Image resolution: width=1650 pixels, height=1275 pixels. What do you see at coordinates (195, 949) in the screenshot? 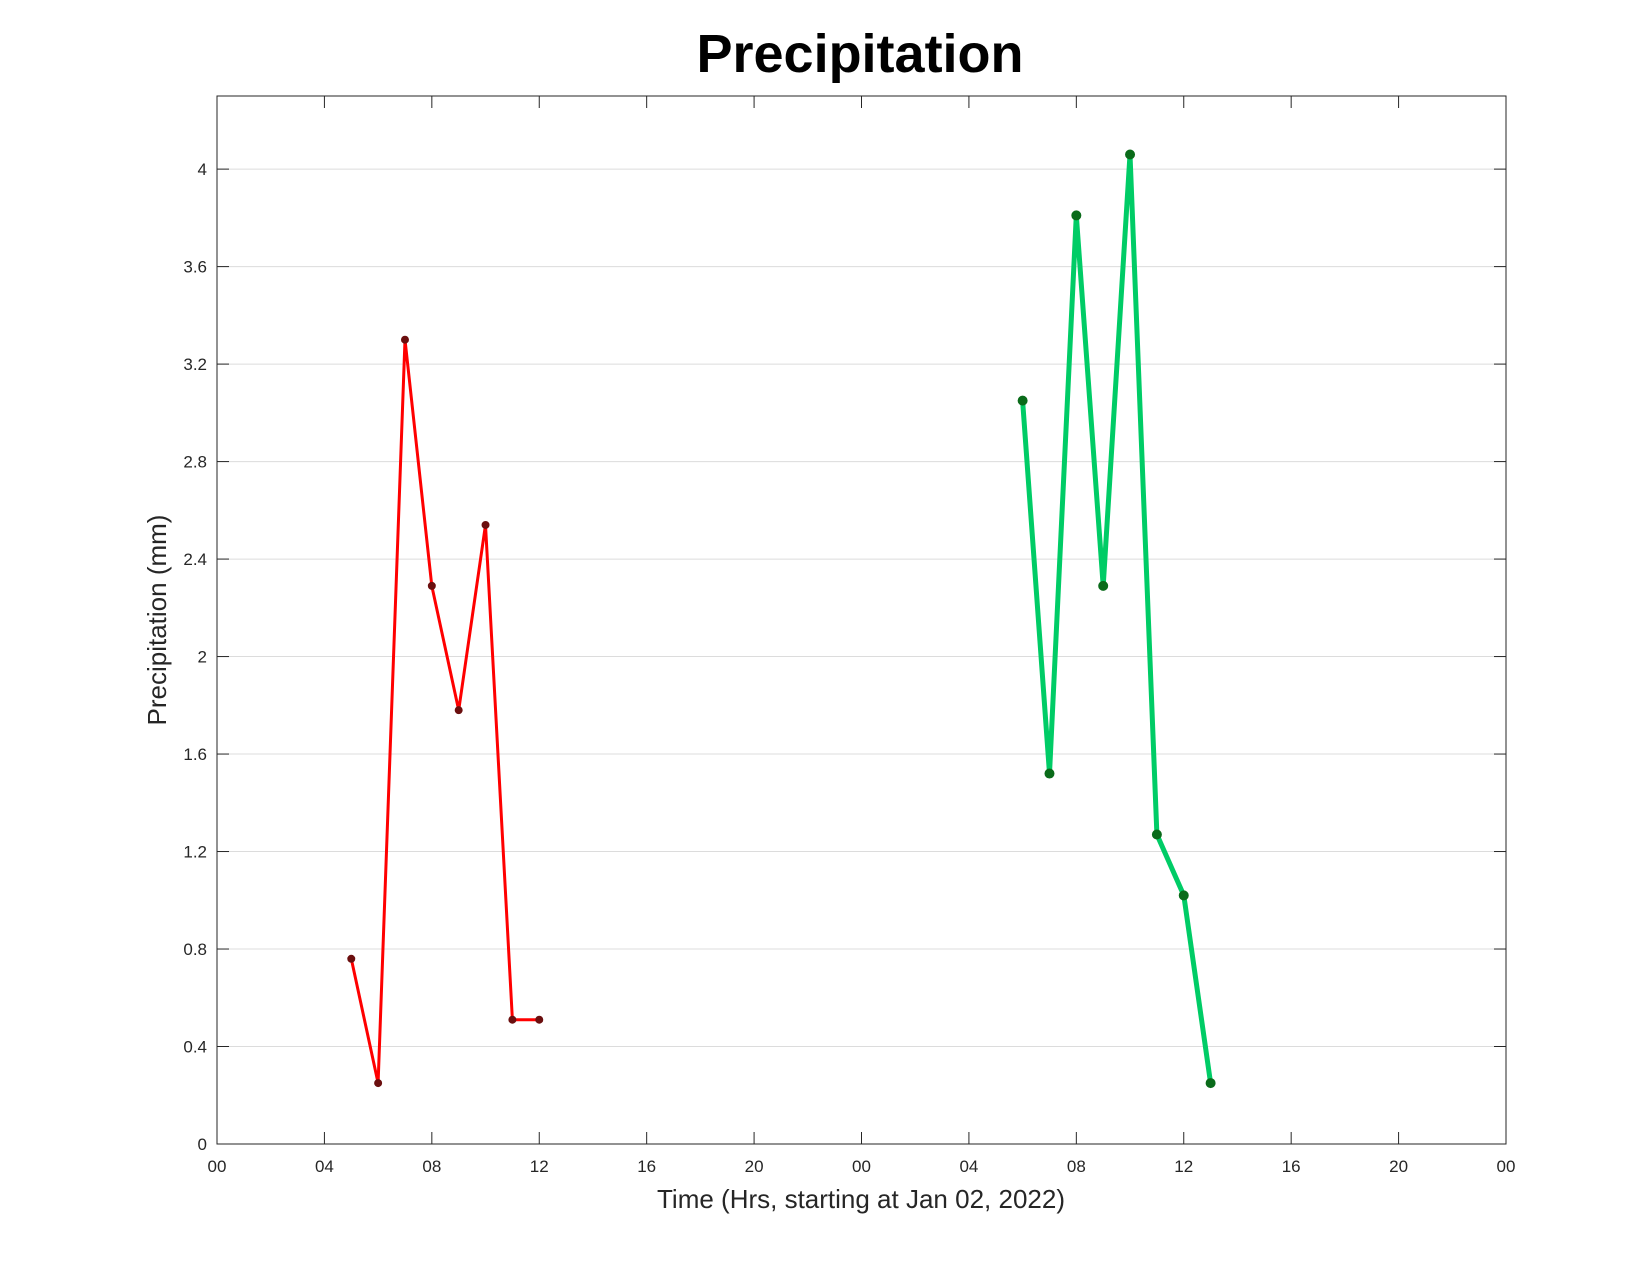
I see `y-tick-label: 0.8` at bounding box center [195, 949].